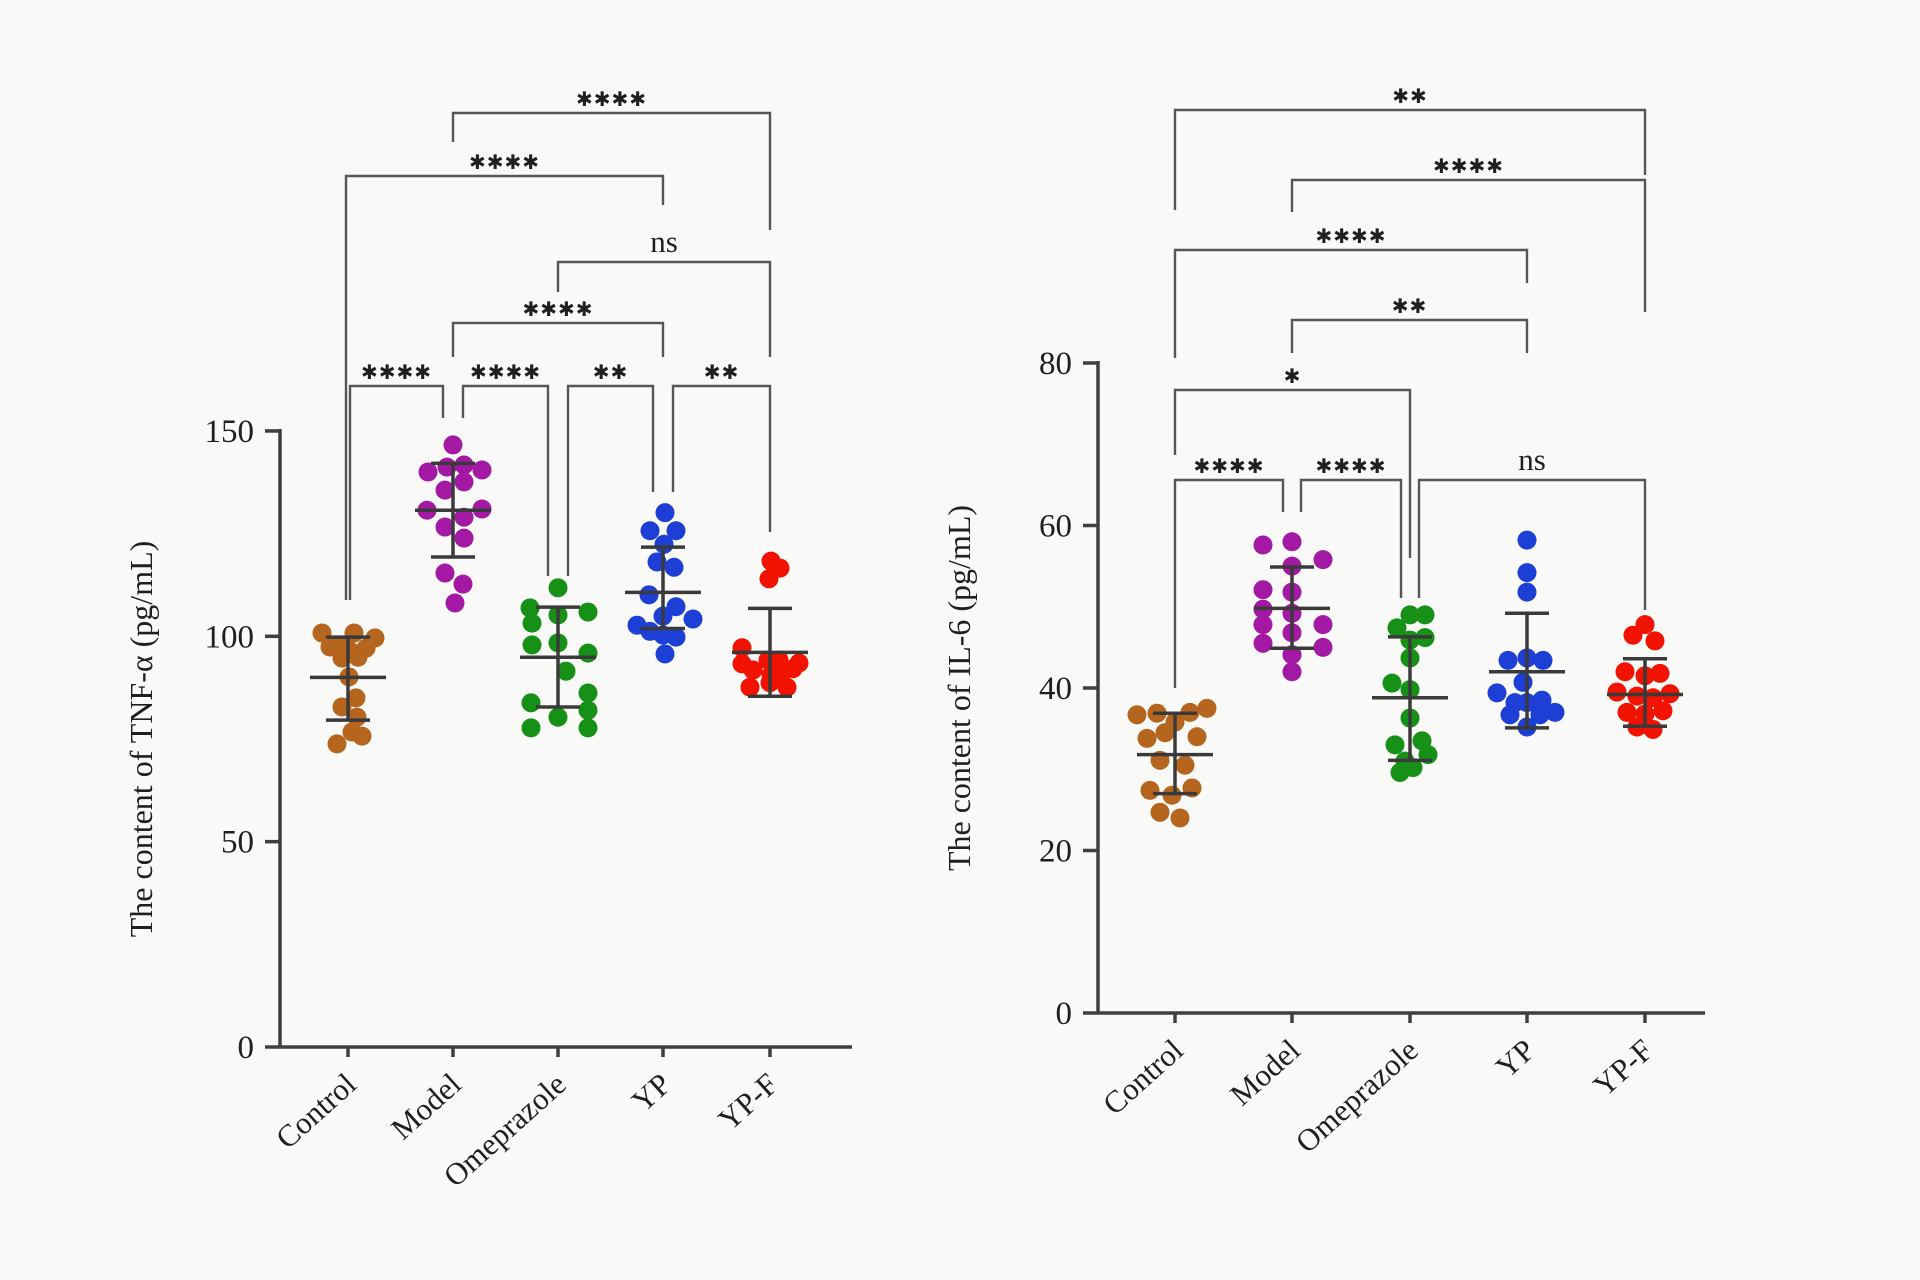  Describe the element at coordinates (348, 688) in the screenshot. I see `tnf-alpha-plot-group-control` at that location.